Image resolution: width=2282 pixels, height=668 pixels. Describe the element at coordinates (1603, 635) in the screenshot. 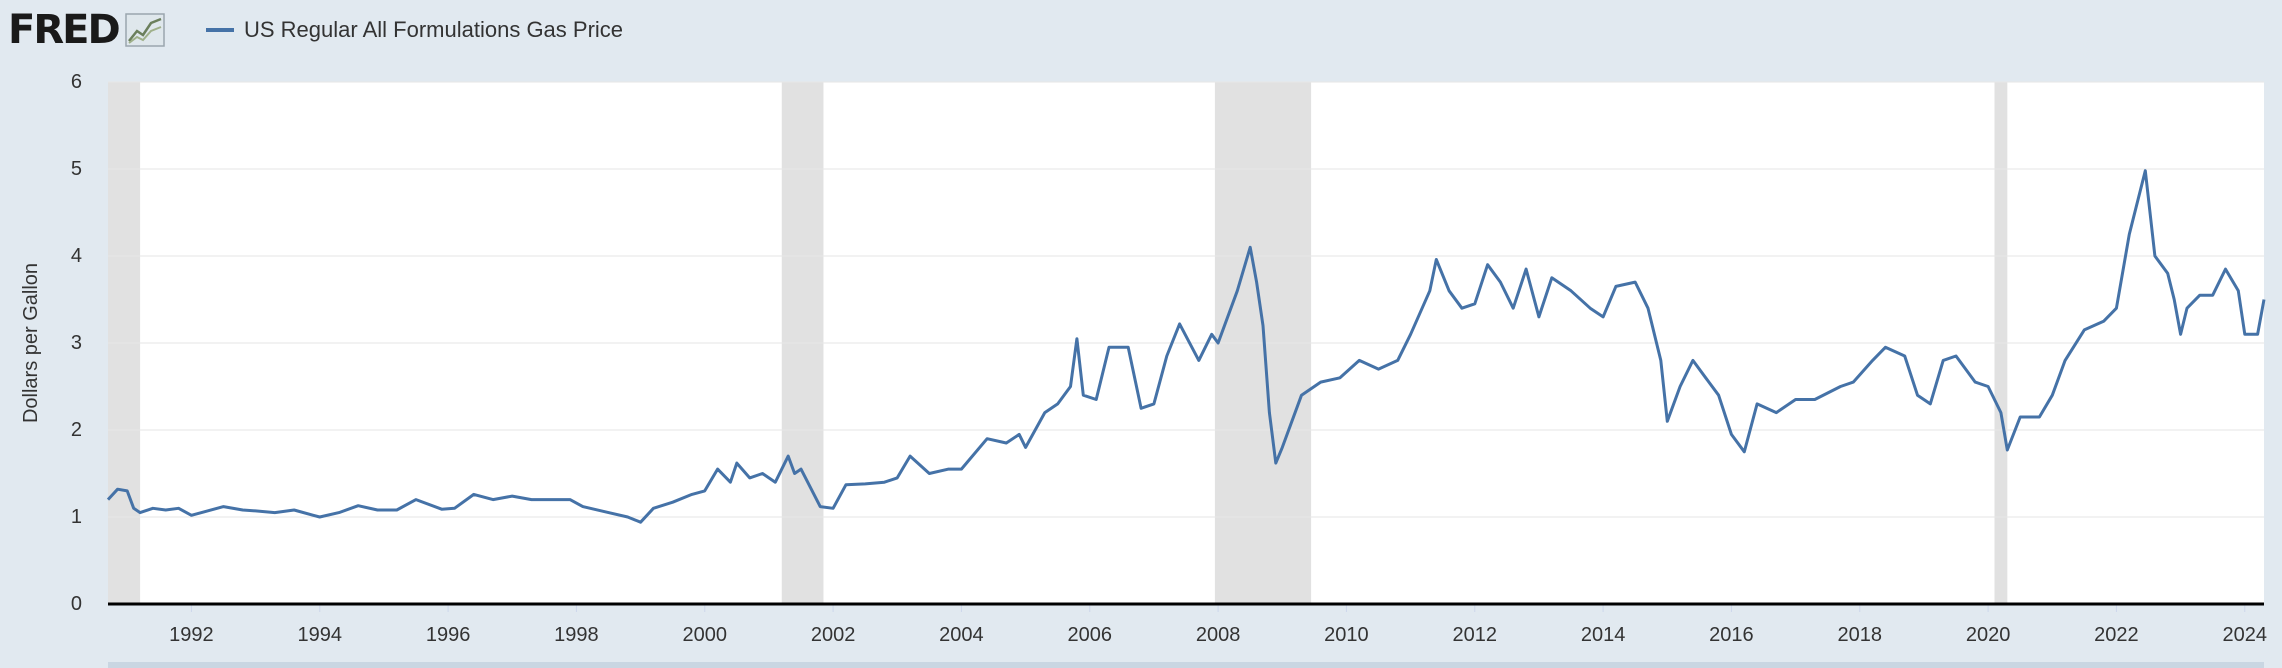

I see `x-tick-label-2014: 2014` at that location.